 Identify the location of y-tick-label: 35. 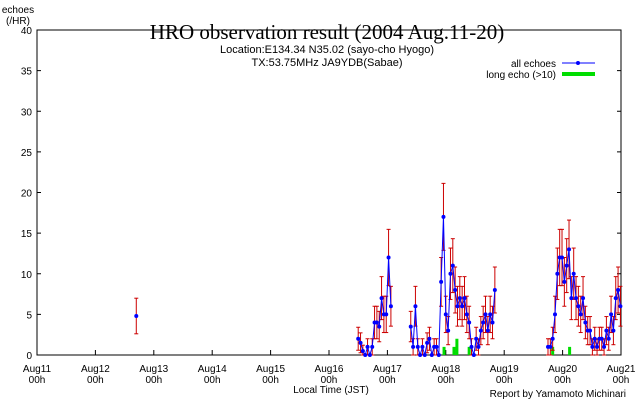
(27, 72).